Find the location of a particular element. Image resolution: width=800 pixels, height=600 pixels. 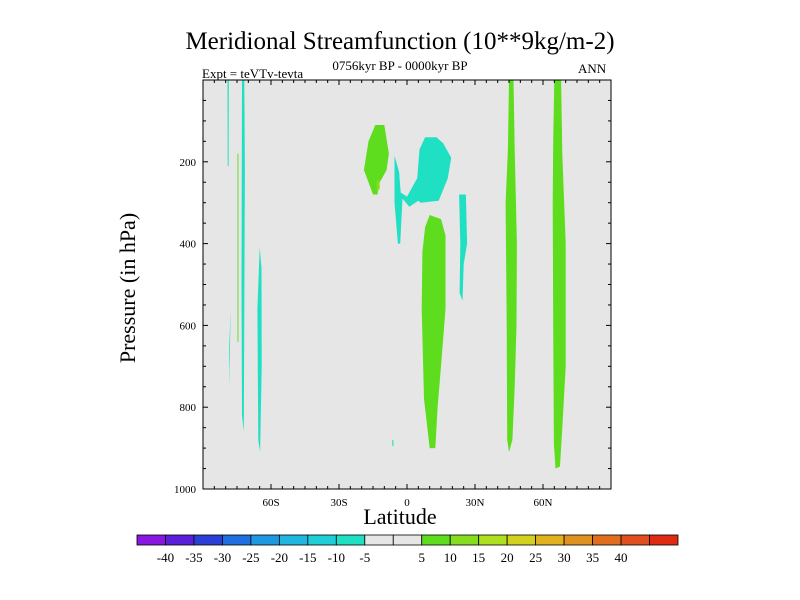

x-axis-label: Latitude is located at coordinates (400, 516).